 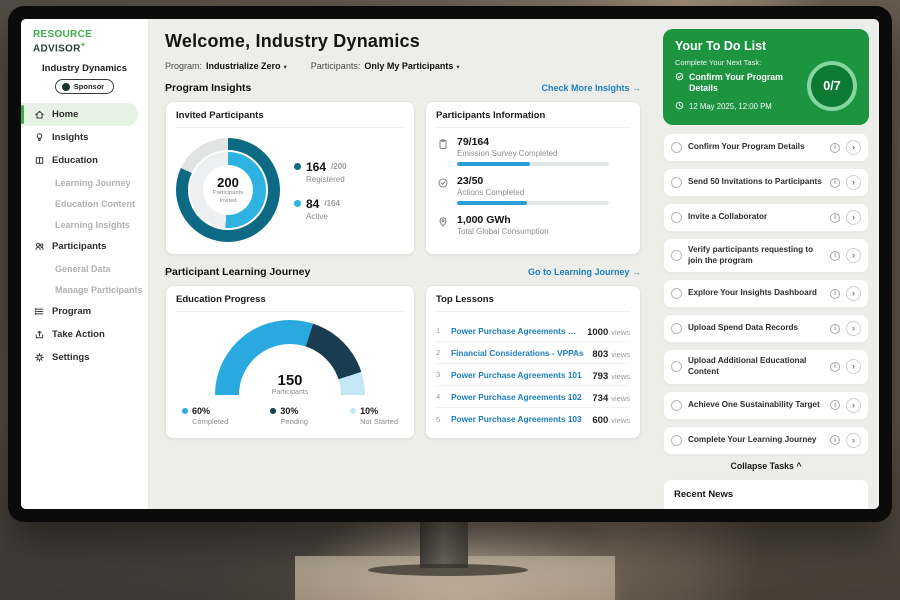 What do you see at coordinates (294, 421) in the screenshot?
I see `legend-label: Pending` at bounding box center [294, 421].